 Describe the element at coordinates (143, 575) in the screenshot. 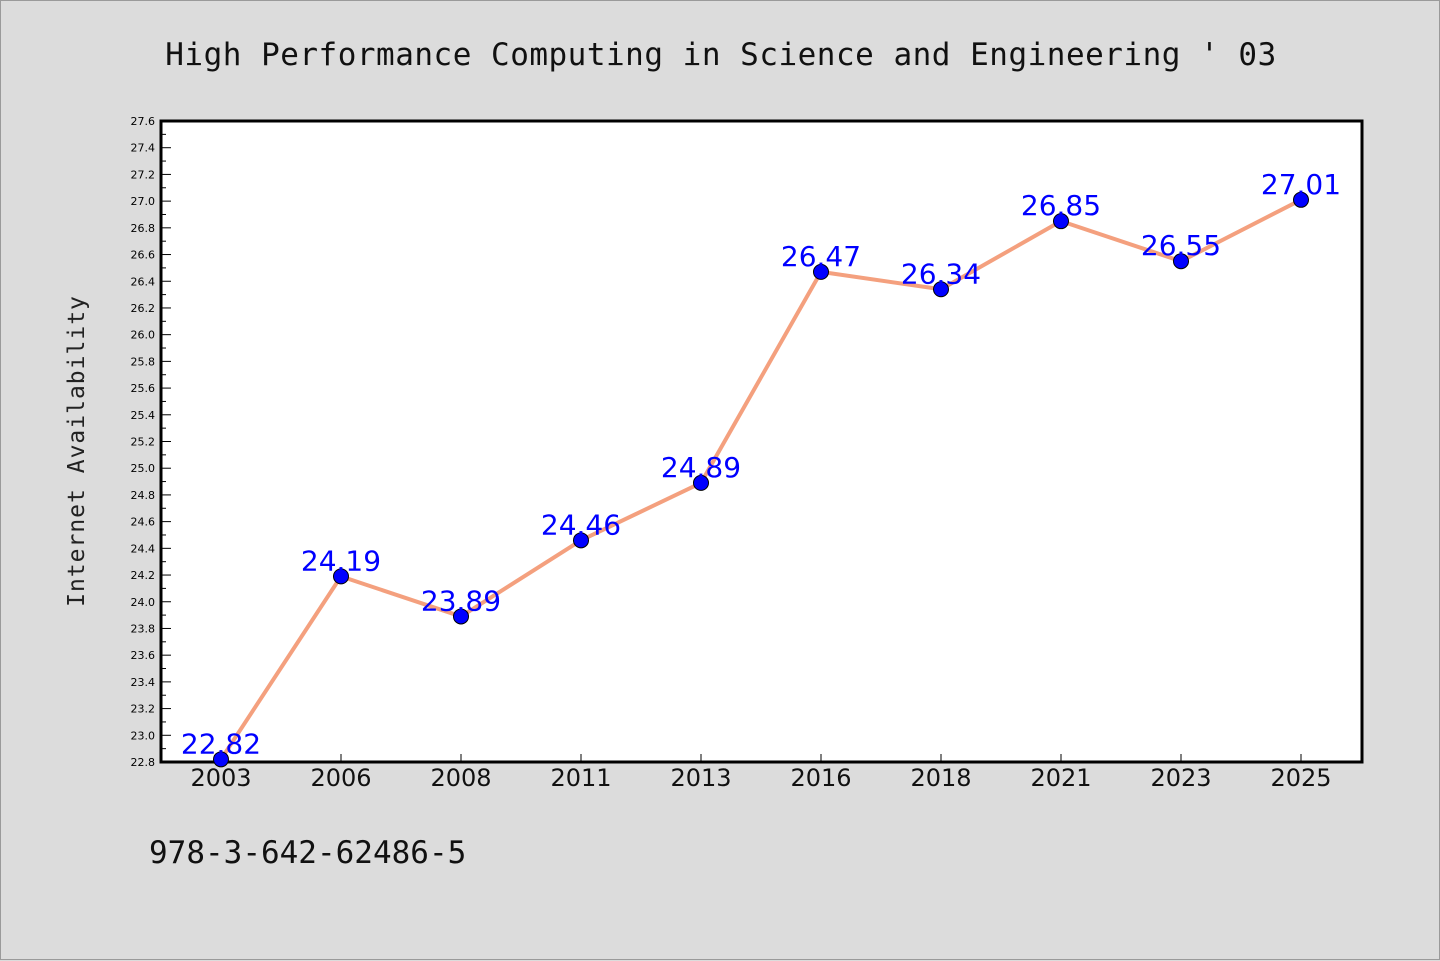

I see `y-tick-label: 24.2` at that location.